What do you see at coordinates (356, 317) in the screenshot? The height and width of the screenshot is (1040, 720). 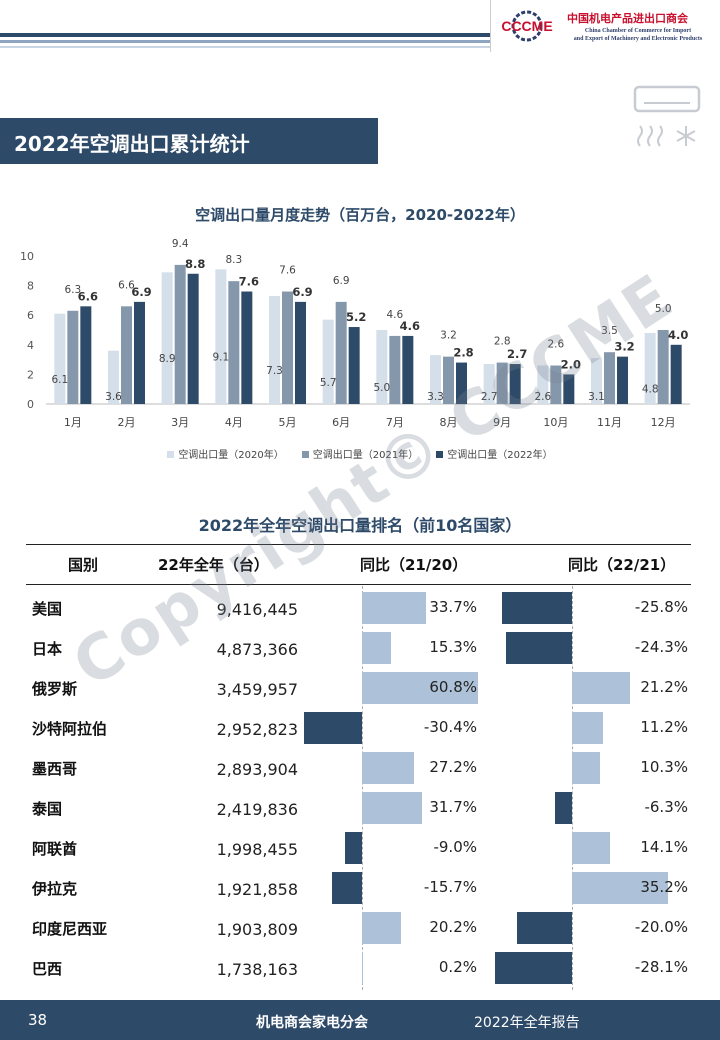 I see `data-label: 5.2` at bounding box center [356, 317].